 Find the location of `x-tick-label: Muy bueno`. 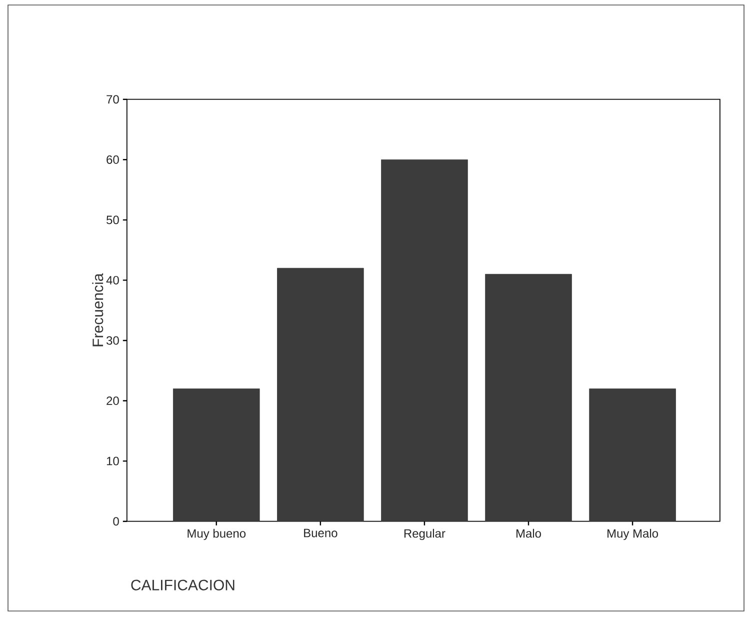

x-tick-label: Muy bueno is located at coordinates (217, 534).